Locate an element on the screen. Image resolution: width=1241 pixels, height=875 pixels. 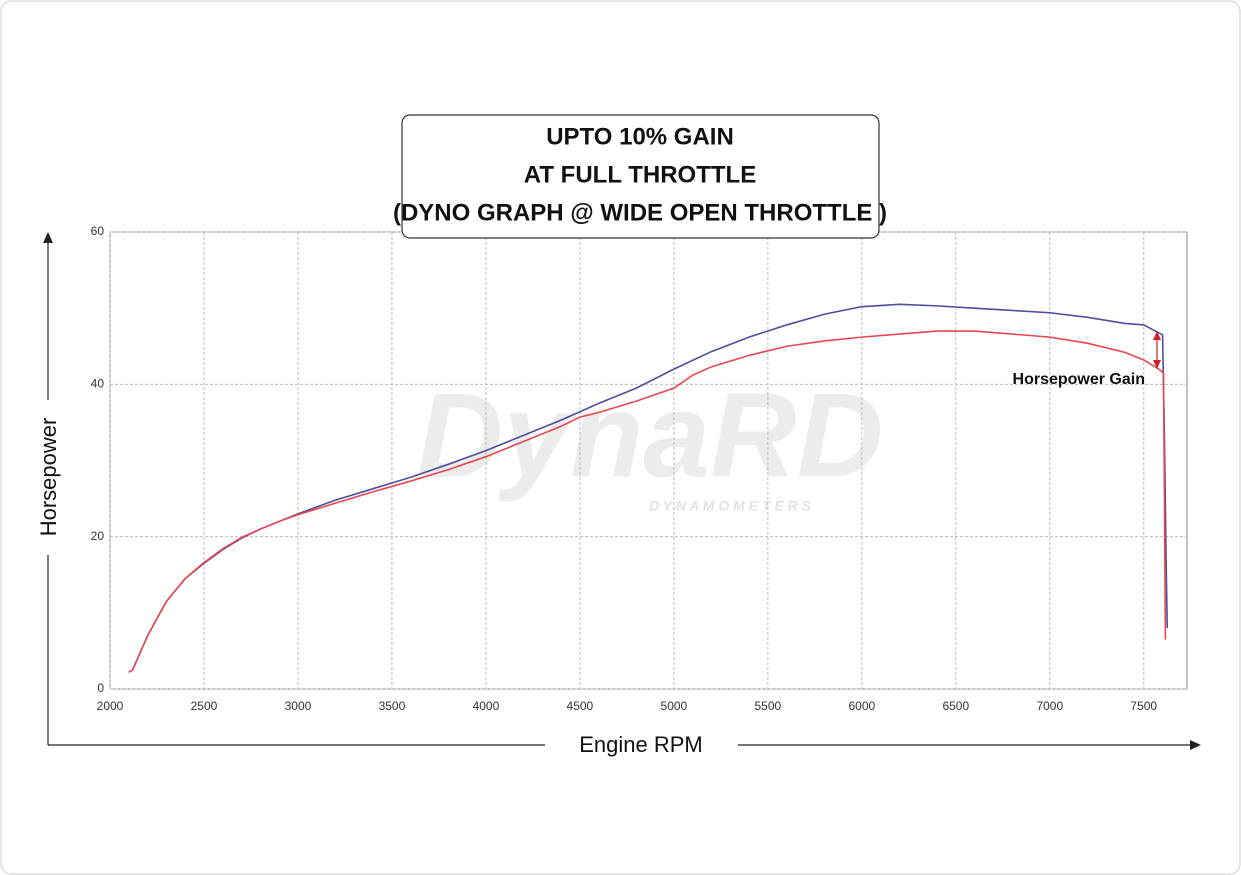
x-tick-label: 3500 is located at coordinates (392, 706).